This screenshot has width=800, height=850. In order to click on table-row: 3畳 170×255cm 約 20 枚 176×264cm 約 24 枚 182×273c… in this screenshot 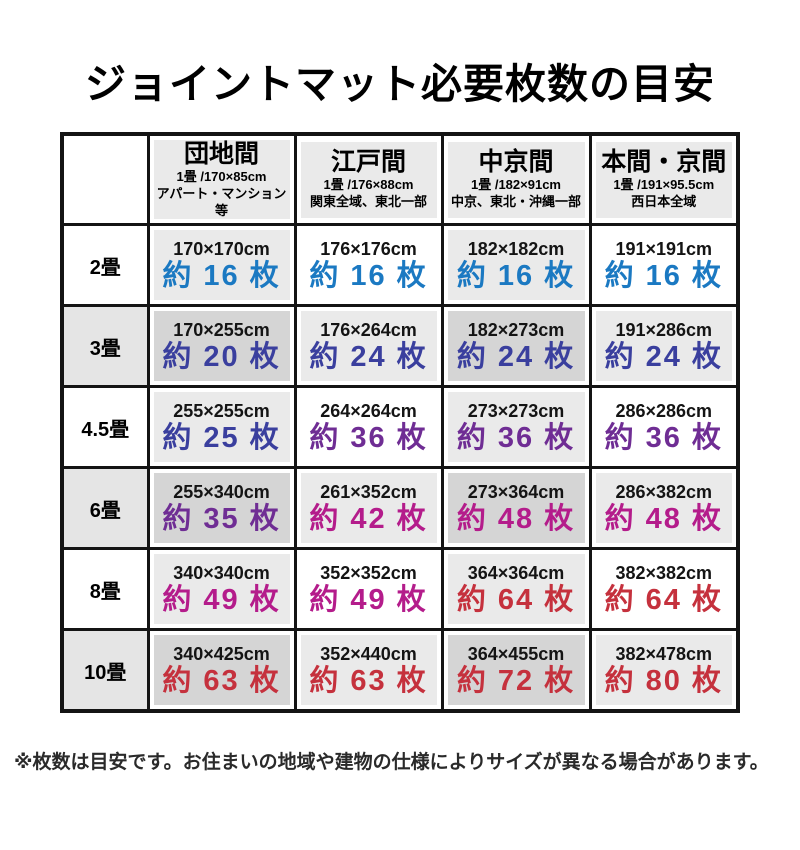, I will do `click(400, 346)`.